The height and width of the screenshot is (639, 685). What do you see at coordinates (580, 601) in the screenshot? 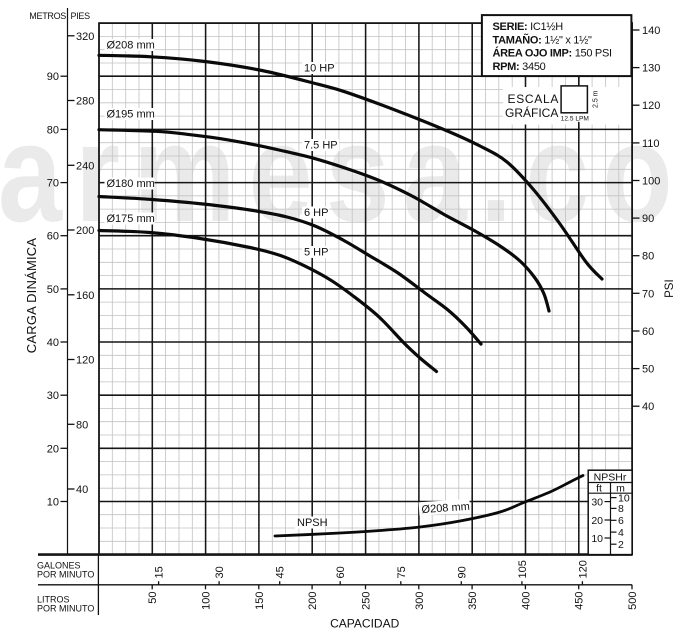
I see `svg-text: 450` at bounding box center [580, 601].